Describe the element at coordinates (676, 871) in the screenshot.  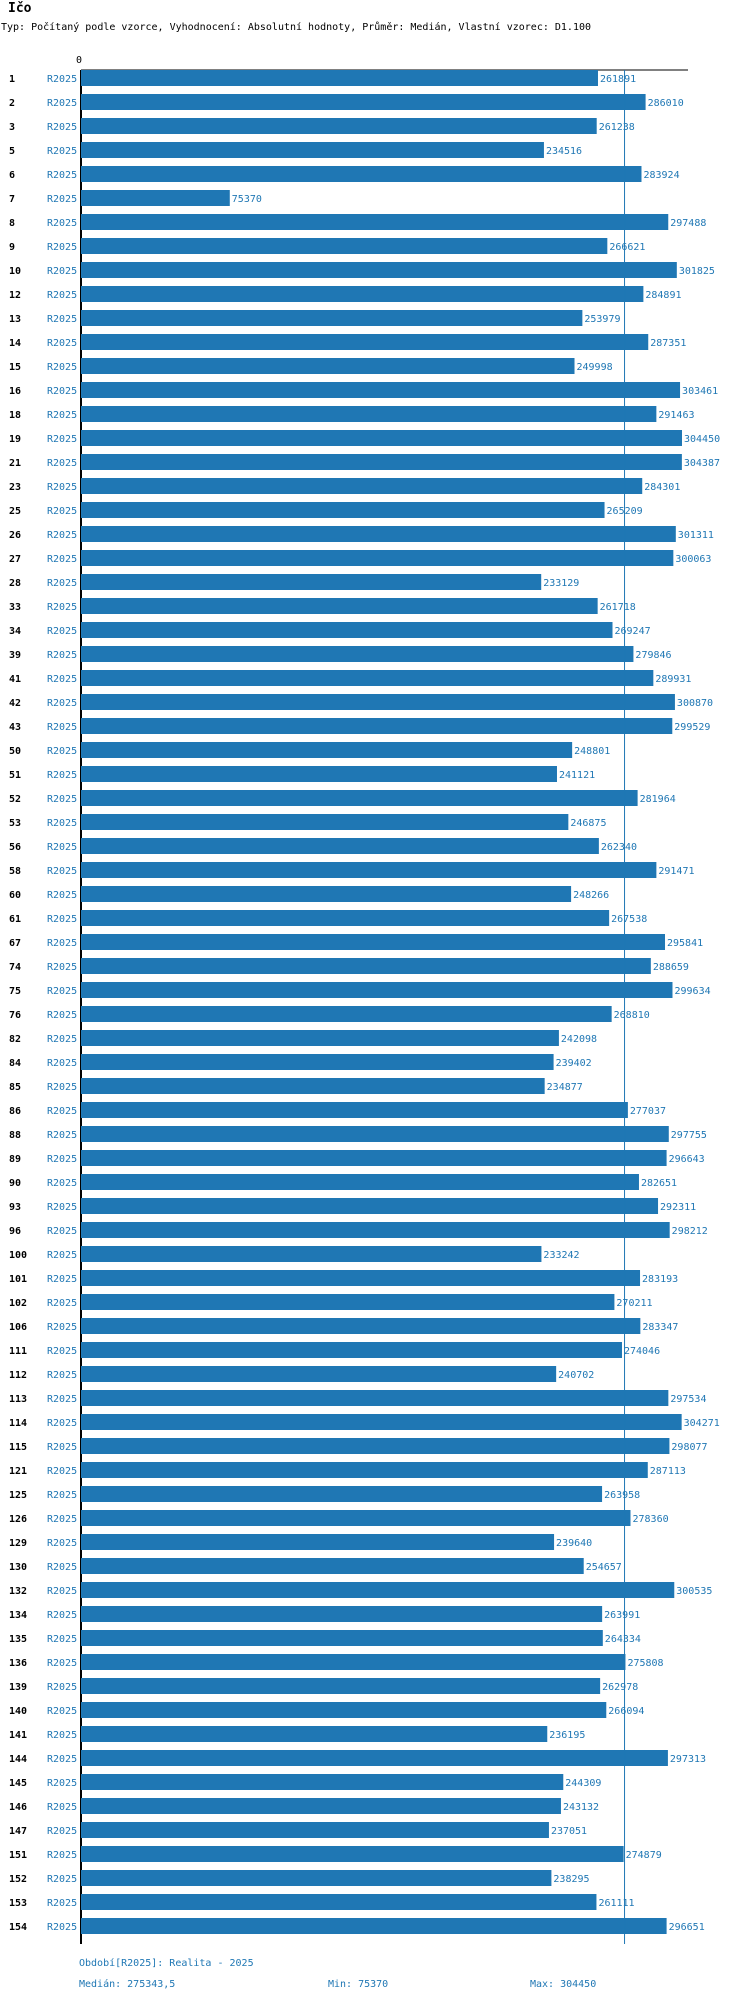
I see `bar-value-label: 291471` at that location.